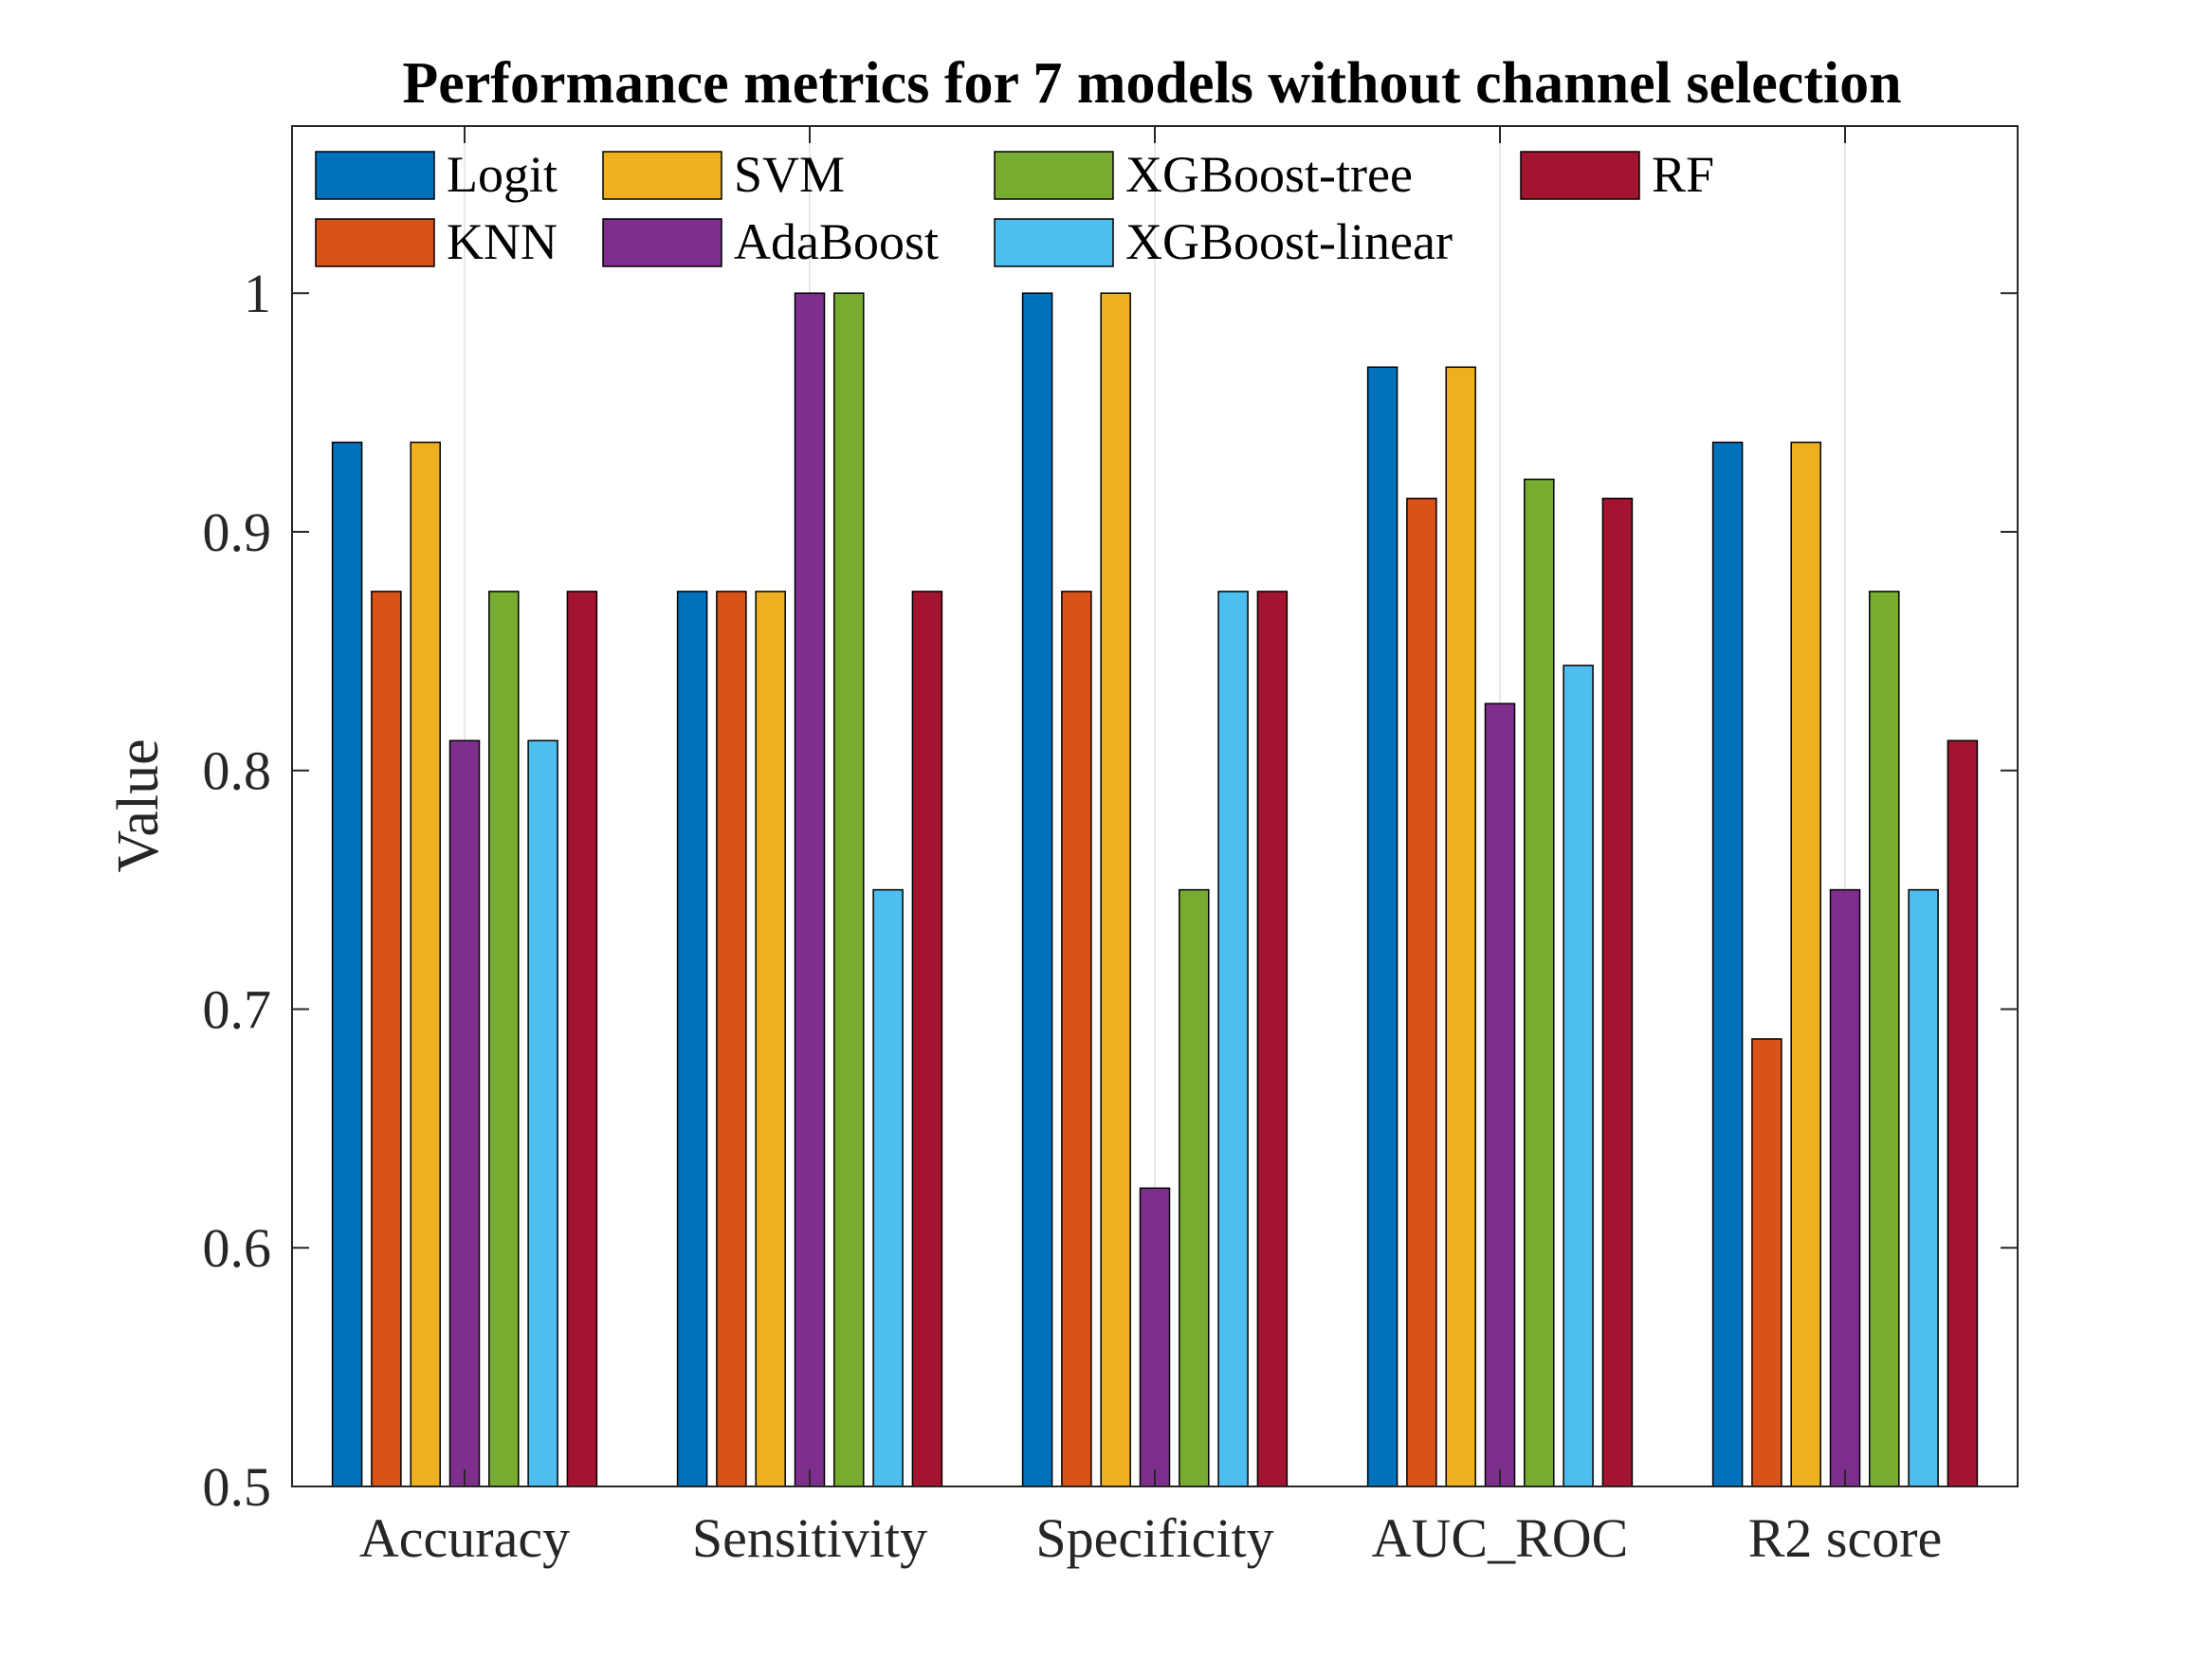  What do you see at coordinates (1154, 1538) in the screenshot?
I see `x-tick-label: Specificity` at bounding box center [1154, 1538].